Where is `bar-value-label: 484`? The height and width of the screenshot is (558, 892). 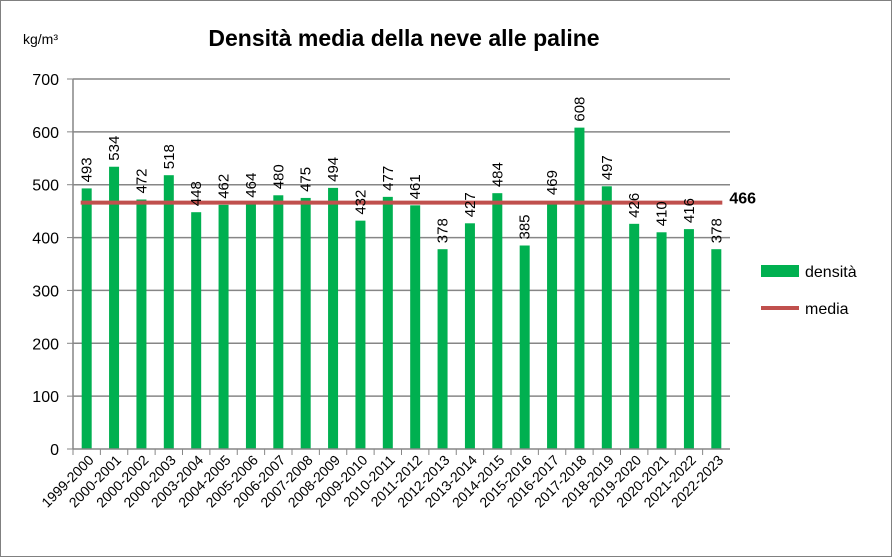
bar-value-label: 484 is located at coordinates (497, 174).